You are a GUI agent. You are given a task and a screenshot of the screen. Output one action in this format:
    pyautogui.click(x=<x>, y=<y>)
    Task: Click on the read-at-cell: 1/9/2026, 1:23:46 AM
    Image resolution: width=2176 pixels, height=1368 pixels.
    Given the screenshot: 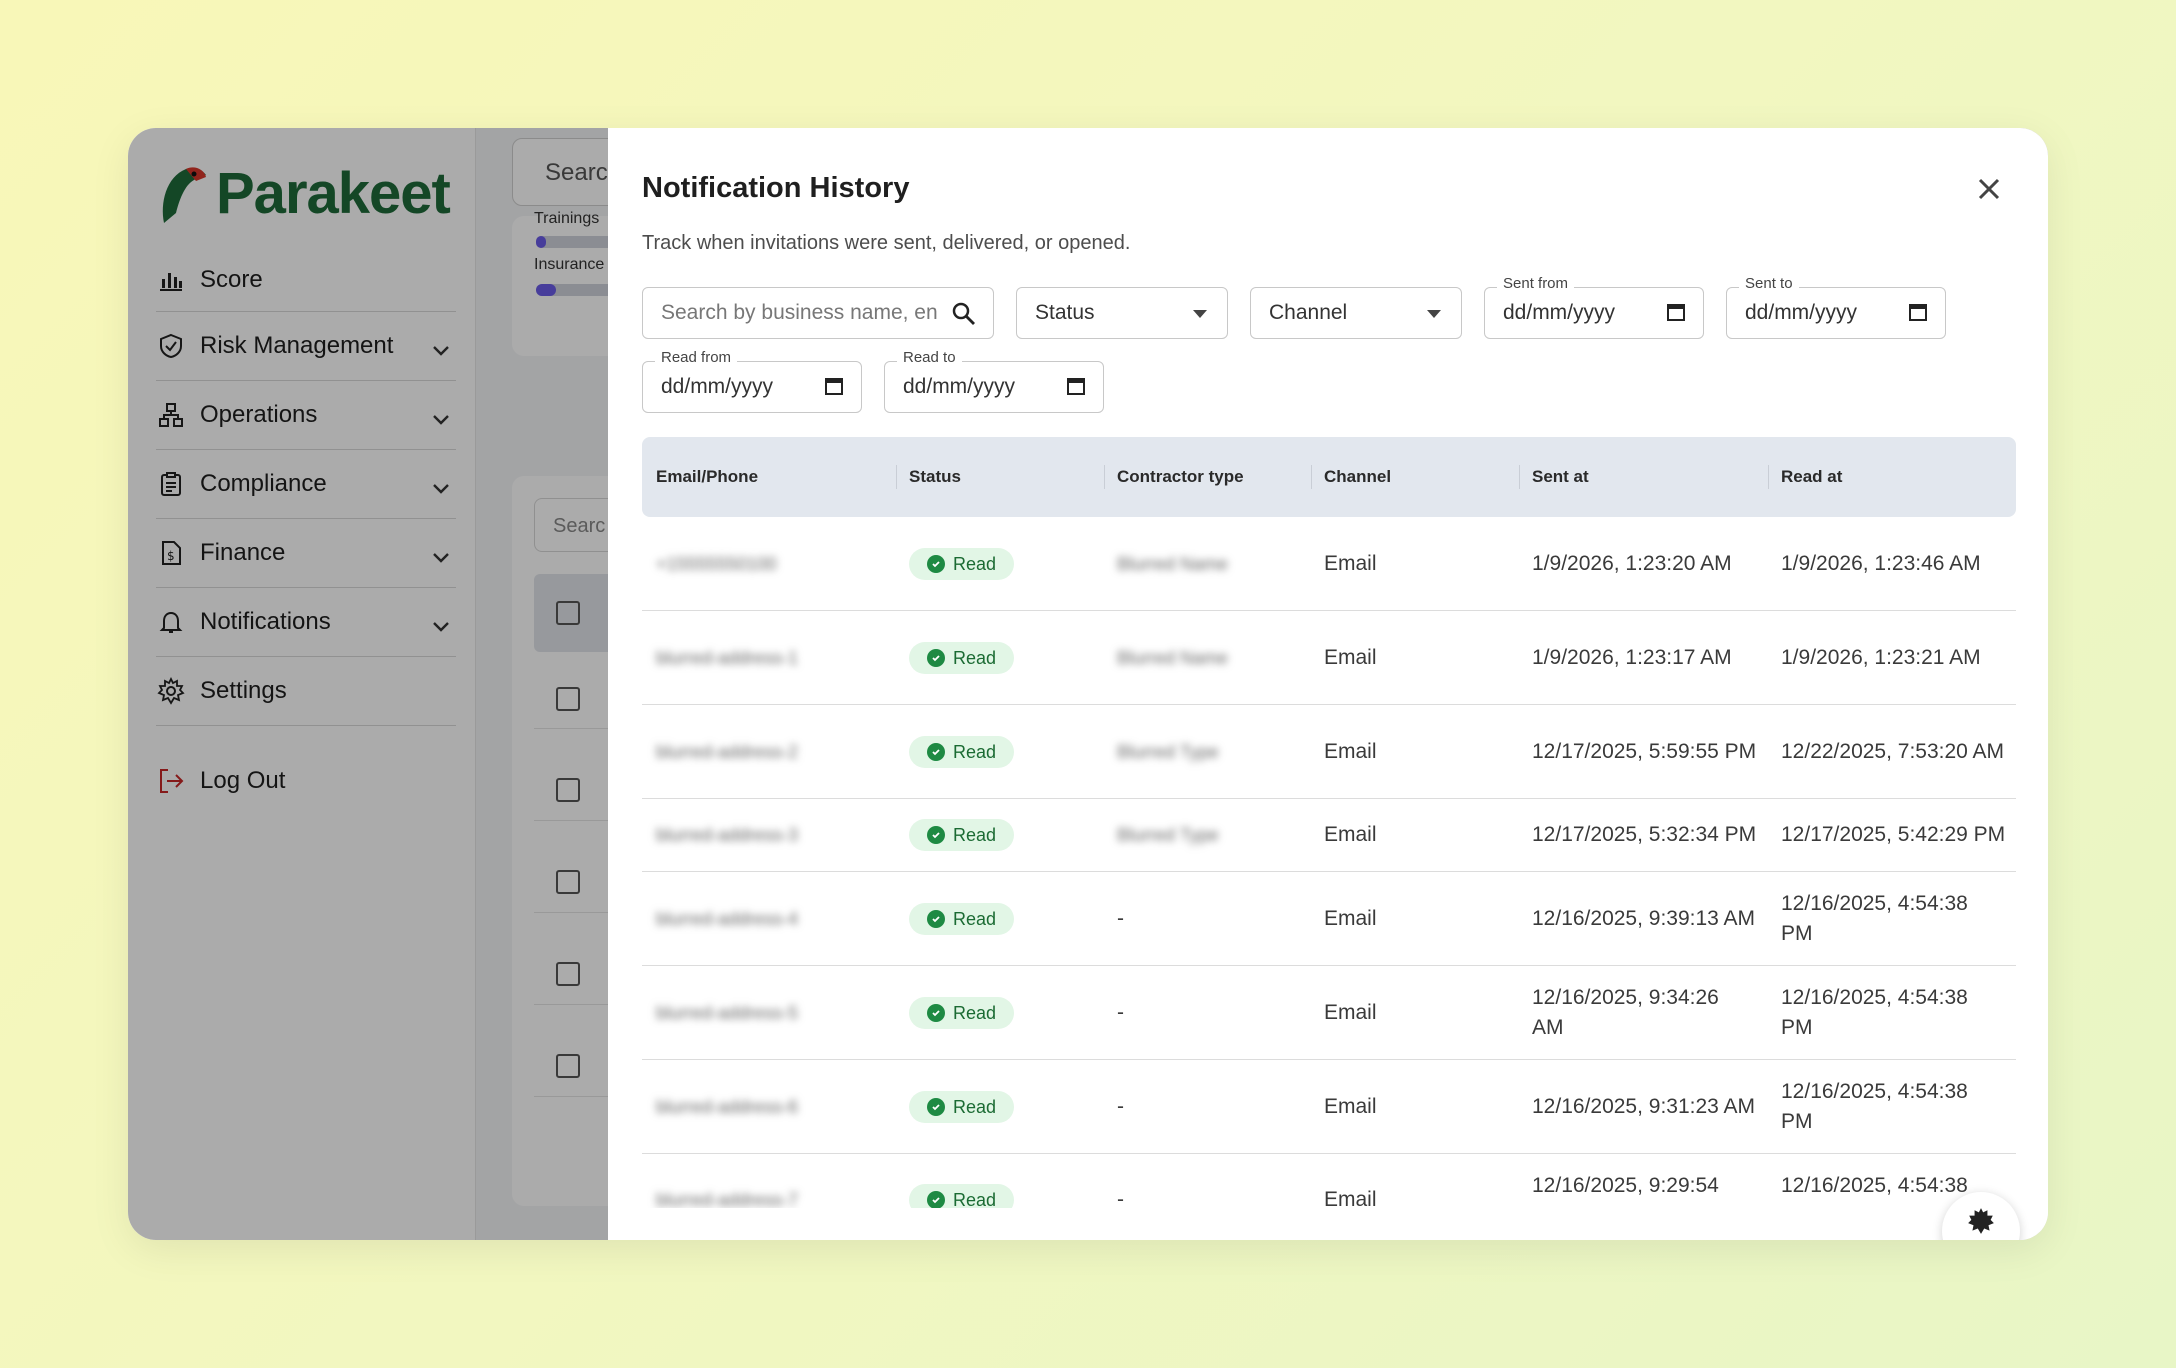 What is the action you would take?
    pyautogui.click(x=1881, y=563)
    